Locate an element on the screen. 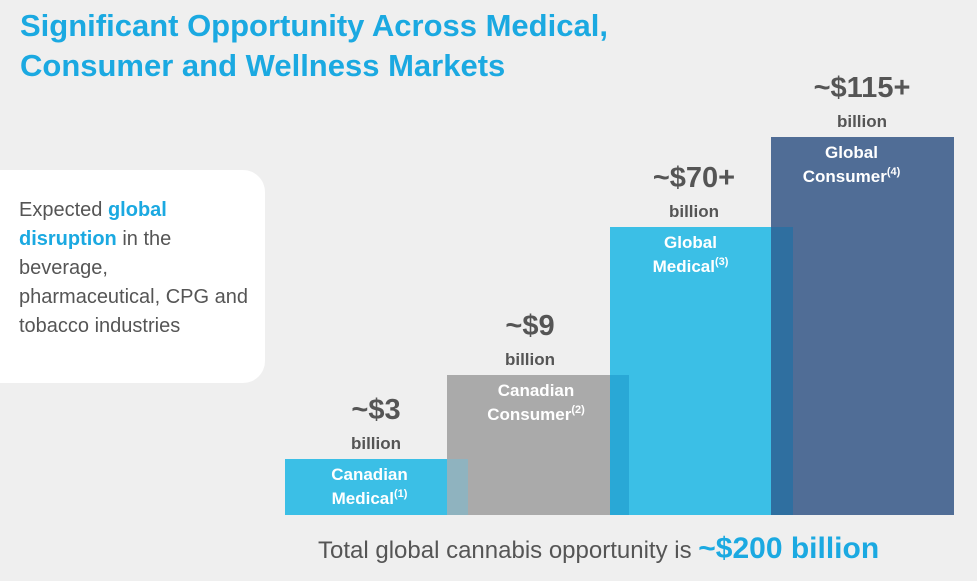 The width and height of the screenshot is (977, 581). callout-box is located at coordinates (132, 276).